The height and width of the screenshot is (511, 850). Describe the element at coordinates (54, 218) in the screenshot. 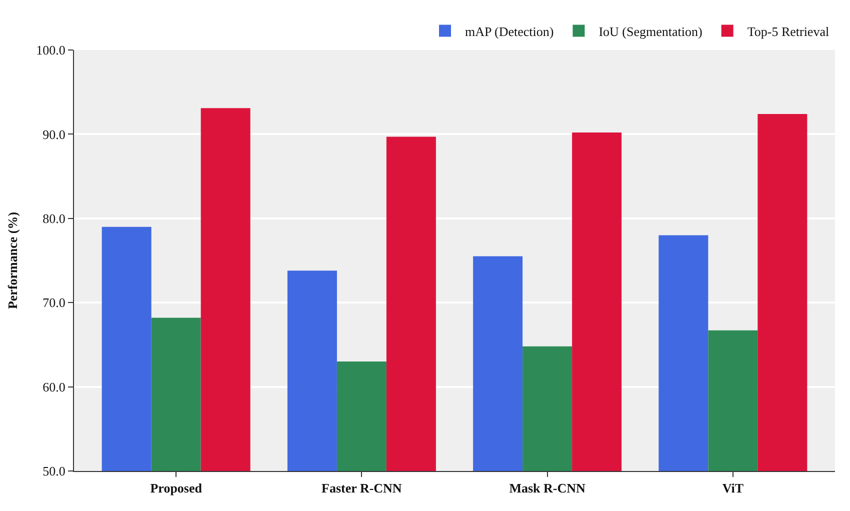

I see `y-tick-label: 80.0` at that location.